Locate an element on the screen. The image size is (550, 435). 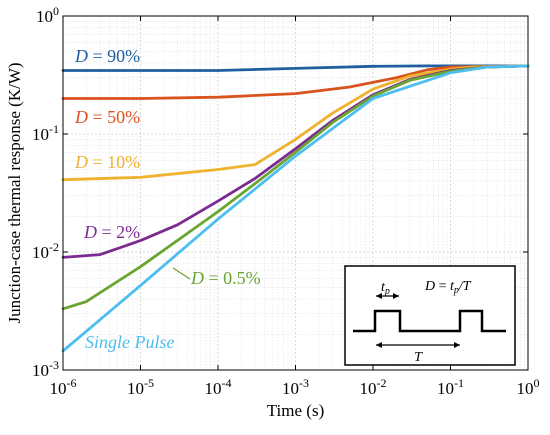
x-tick-label: 10⁰ is located at coordinates (528, 387).